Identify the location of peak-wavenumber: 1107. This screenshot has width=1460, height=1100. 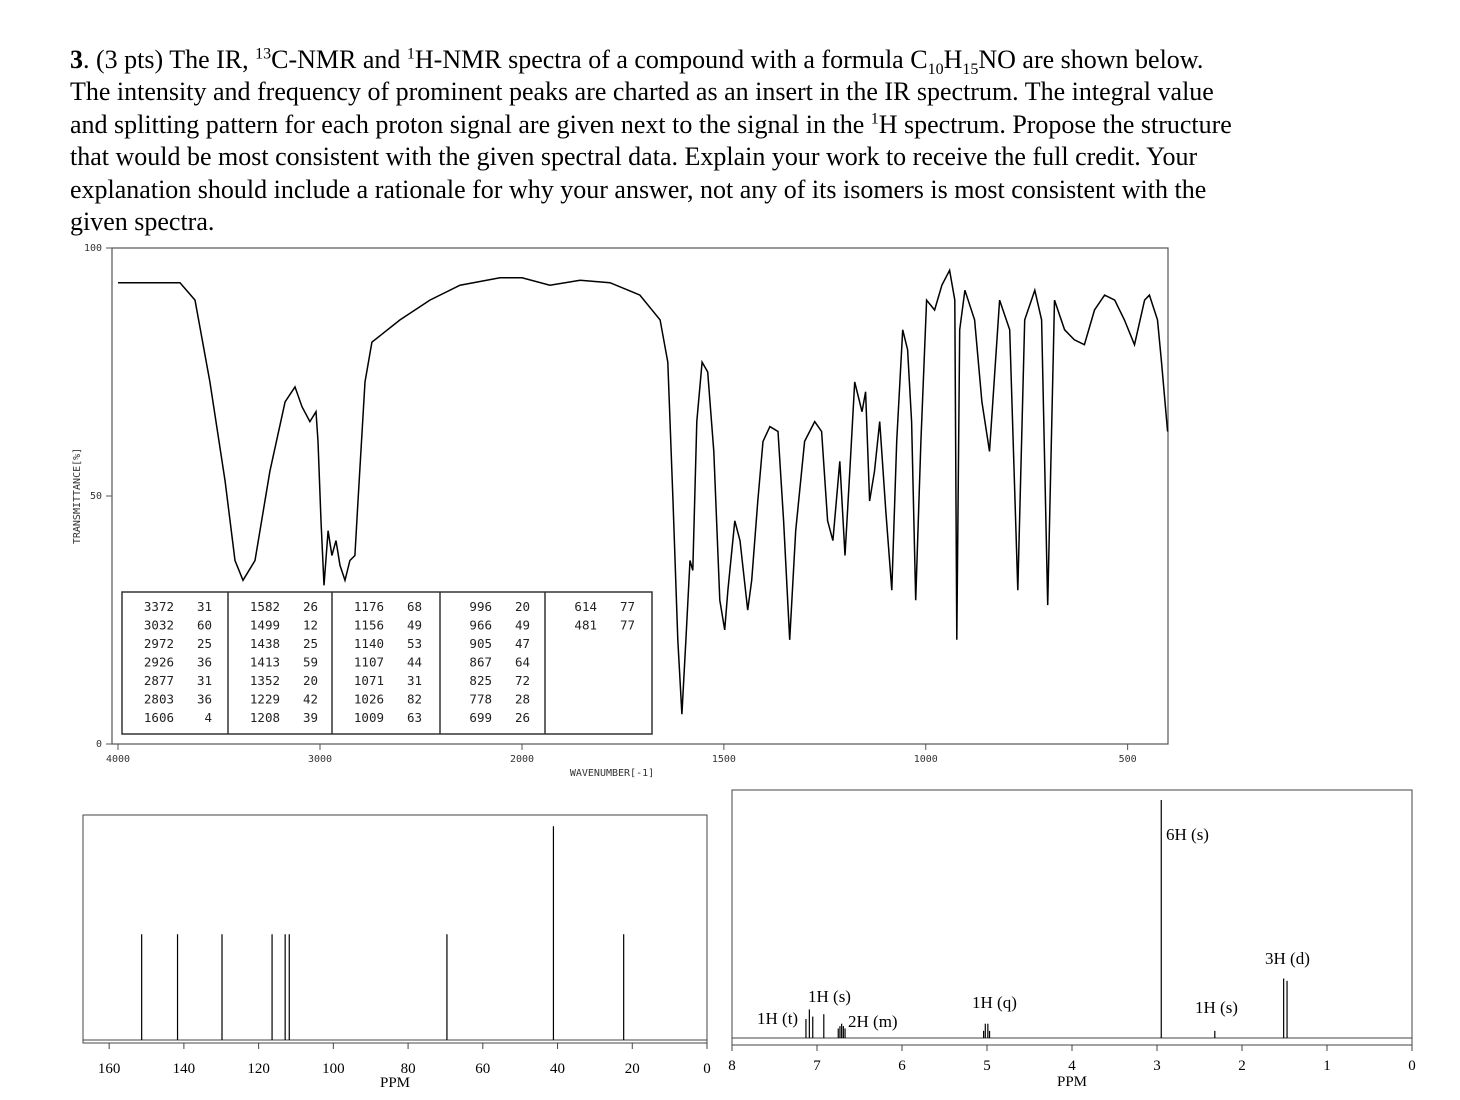
(369, 662).